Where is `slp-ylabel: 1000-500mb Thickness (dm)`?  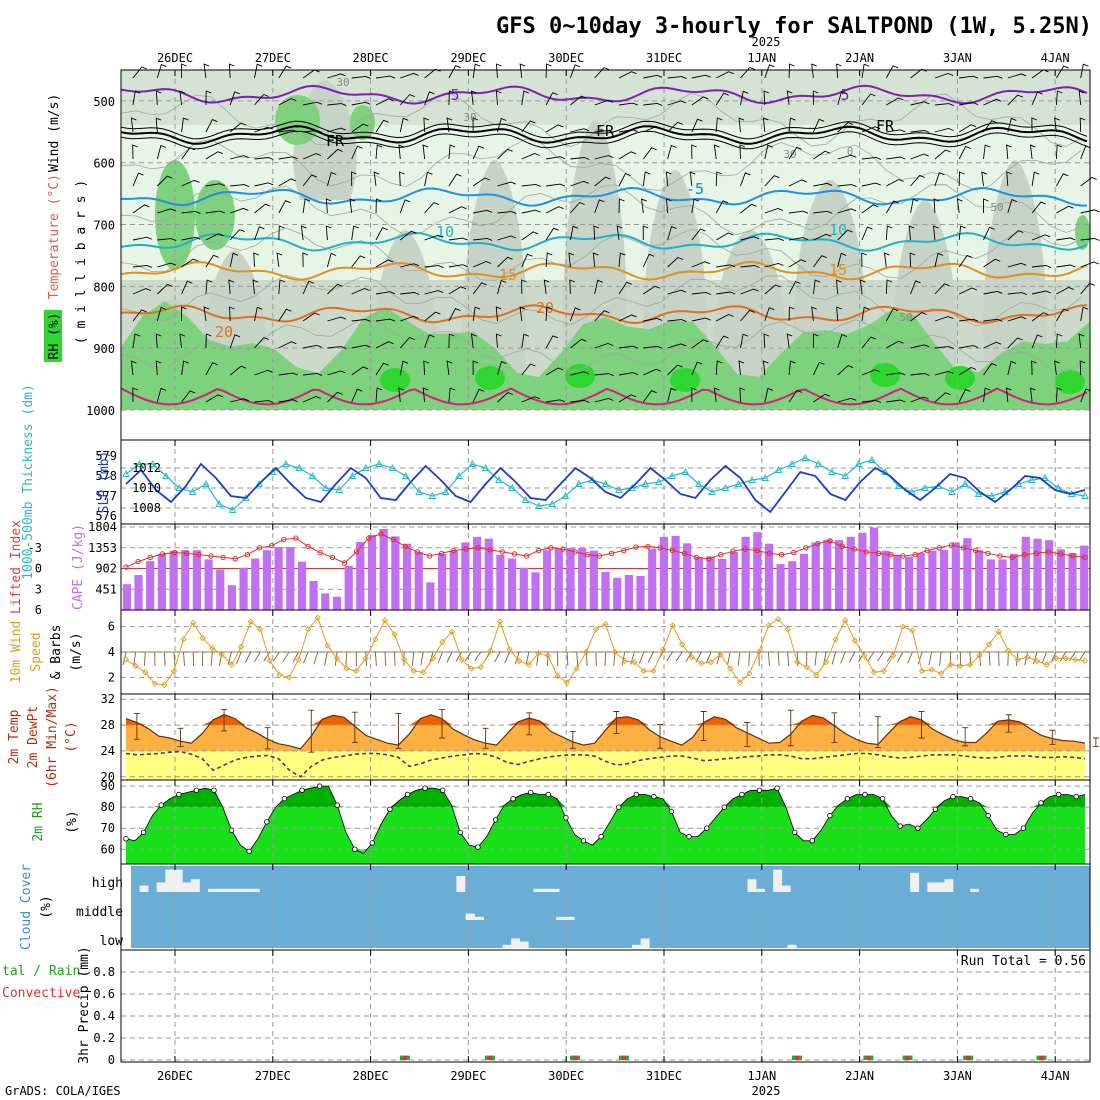
slp-ylabel: 1000-500mb Thickness (dm) is located at coordinates (28, 482).